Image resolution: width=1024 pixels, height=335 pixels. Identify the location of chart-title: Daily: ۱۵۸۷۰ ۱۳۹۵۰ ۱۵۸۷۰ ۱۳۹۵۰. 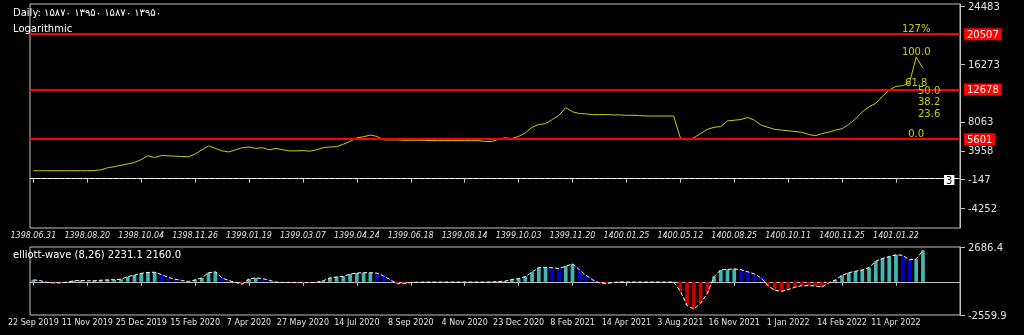
(87, 12).